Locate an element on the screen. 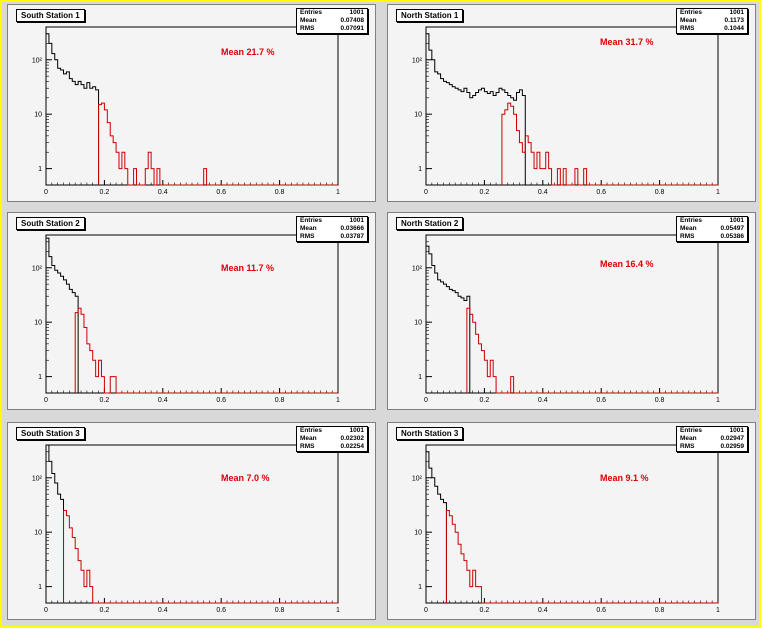 The width and height of the screenshot is (761, 628). stats-rms-value: 0.02959 is located at coordinates (732, 446).